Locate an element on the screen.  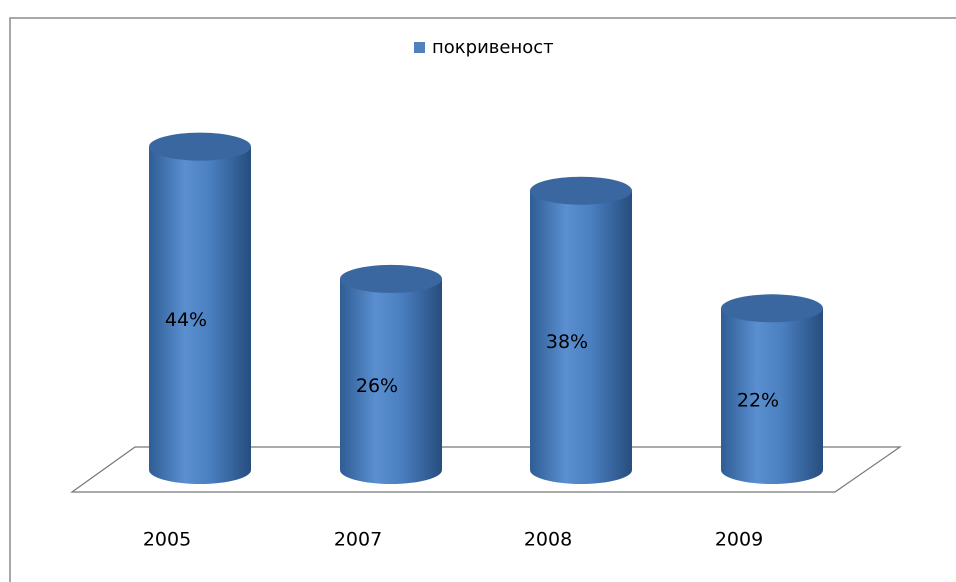
data-label: 22% is located at coordinates (758, 401).